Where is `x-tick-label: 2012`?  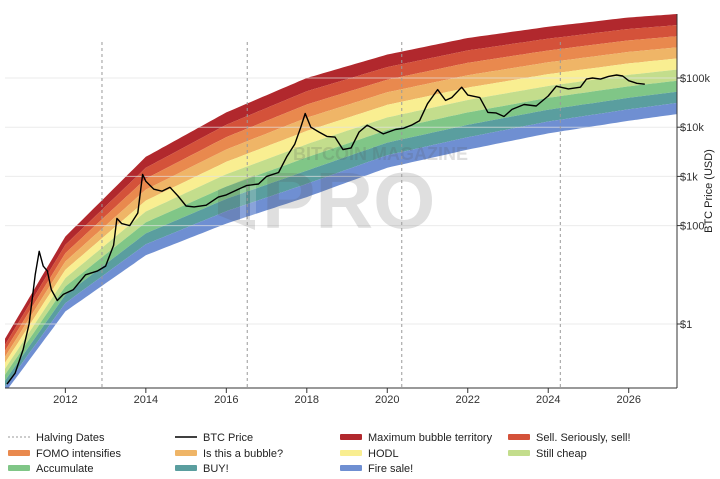 x-tick-label: 2012 is located at coordinates (65, 400).